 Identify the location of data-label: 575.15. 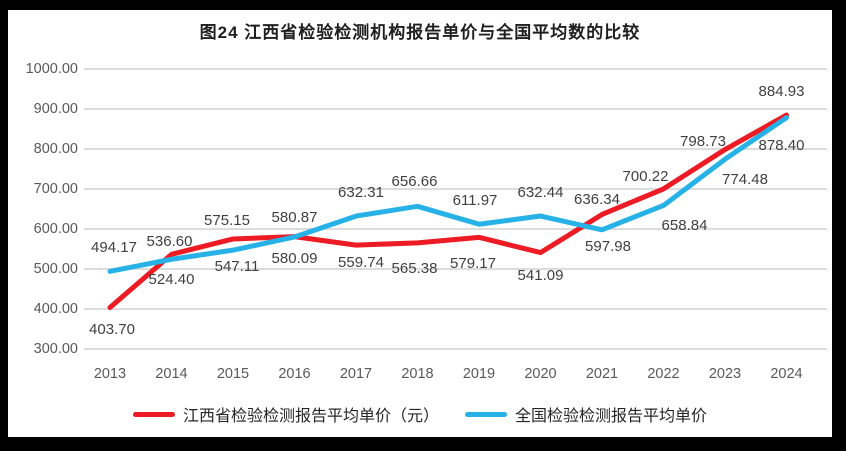
(227, 220).